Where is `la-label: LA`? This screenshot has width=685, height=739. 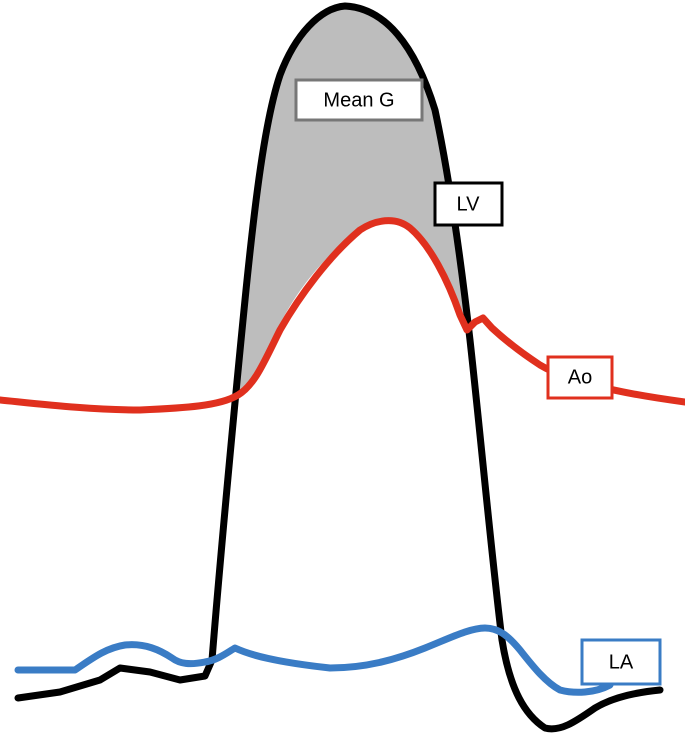
la-label: LA is located at coordinates (621, 662).